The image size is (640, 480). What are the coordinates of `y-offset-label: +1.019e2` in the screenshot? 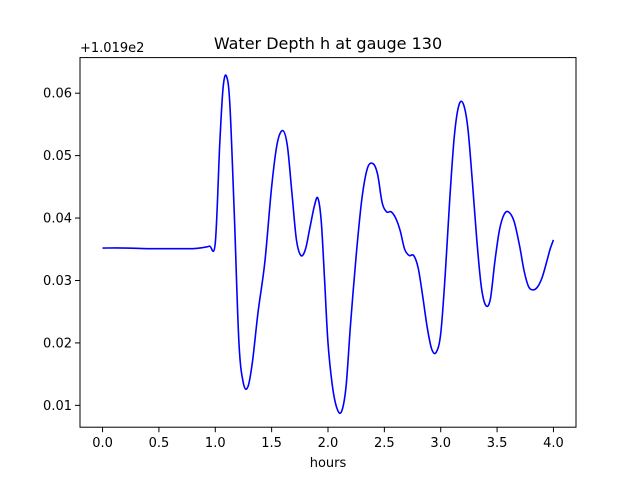 It's located at (112, 48).